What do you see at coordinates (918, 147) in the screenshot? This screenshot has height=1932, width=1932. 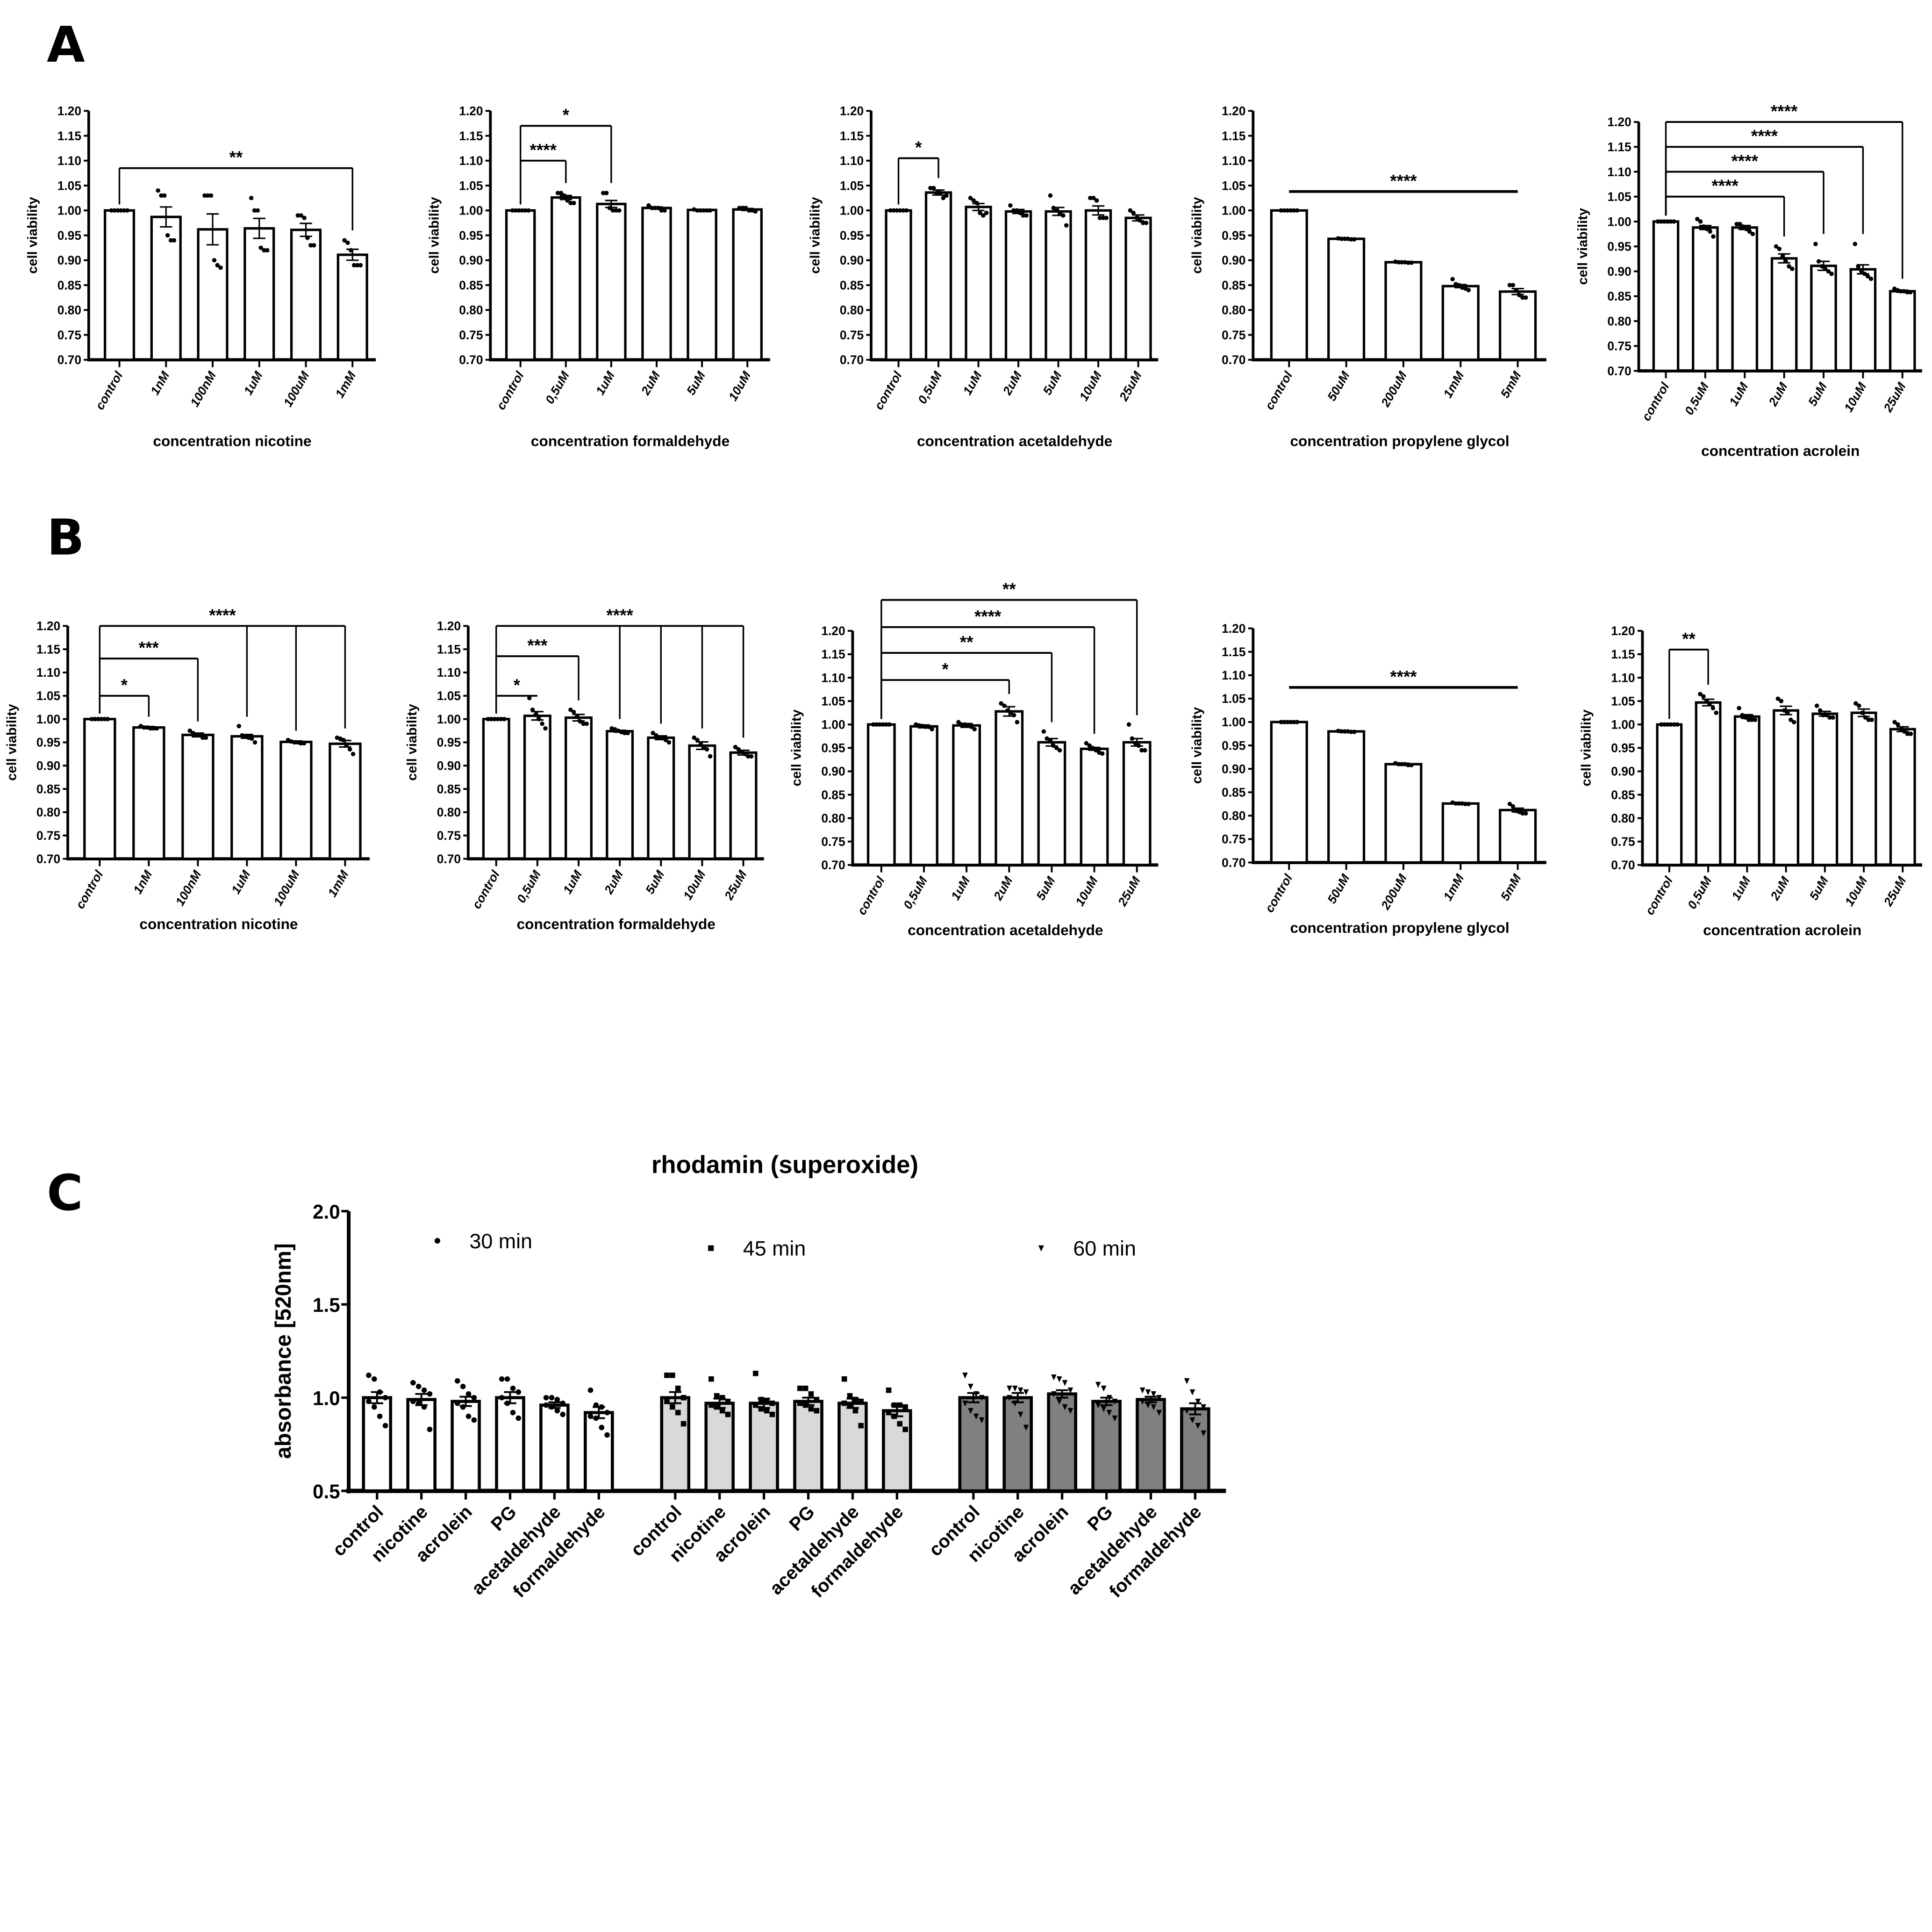 I see `significance-label: *` at bounding box center [918, 147].